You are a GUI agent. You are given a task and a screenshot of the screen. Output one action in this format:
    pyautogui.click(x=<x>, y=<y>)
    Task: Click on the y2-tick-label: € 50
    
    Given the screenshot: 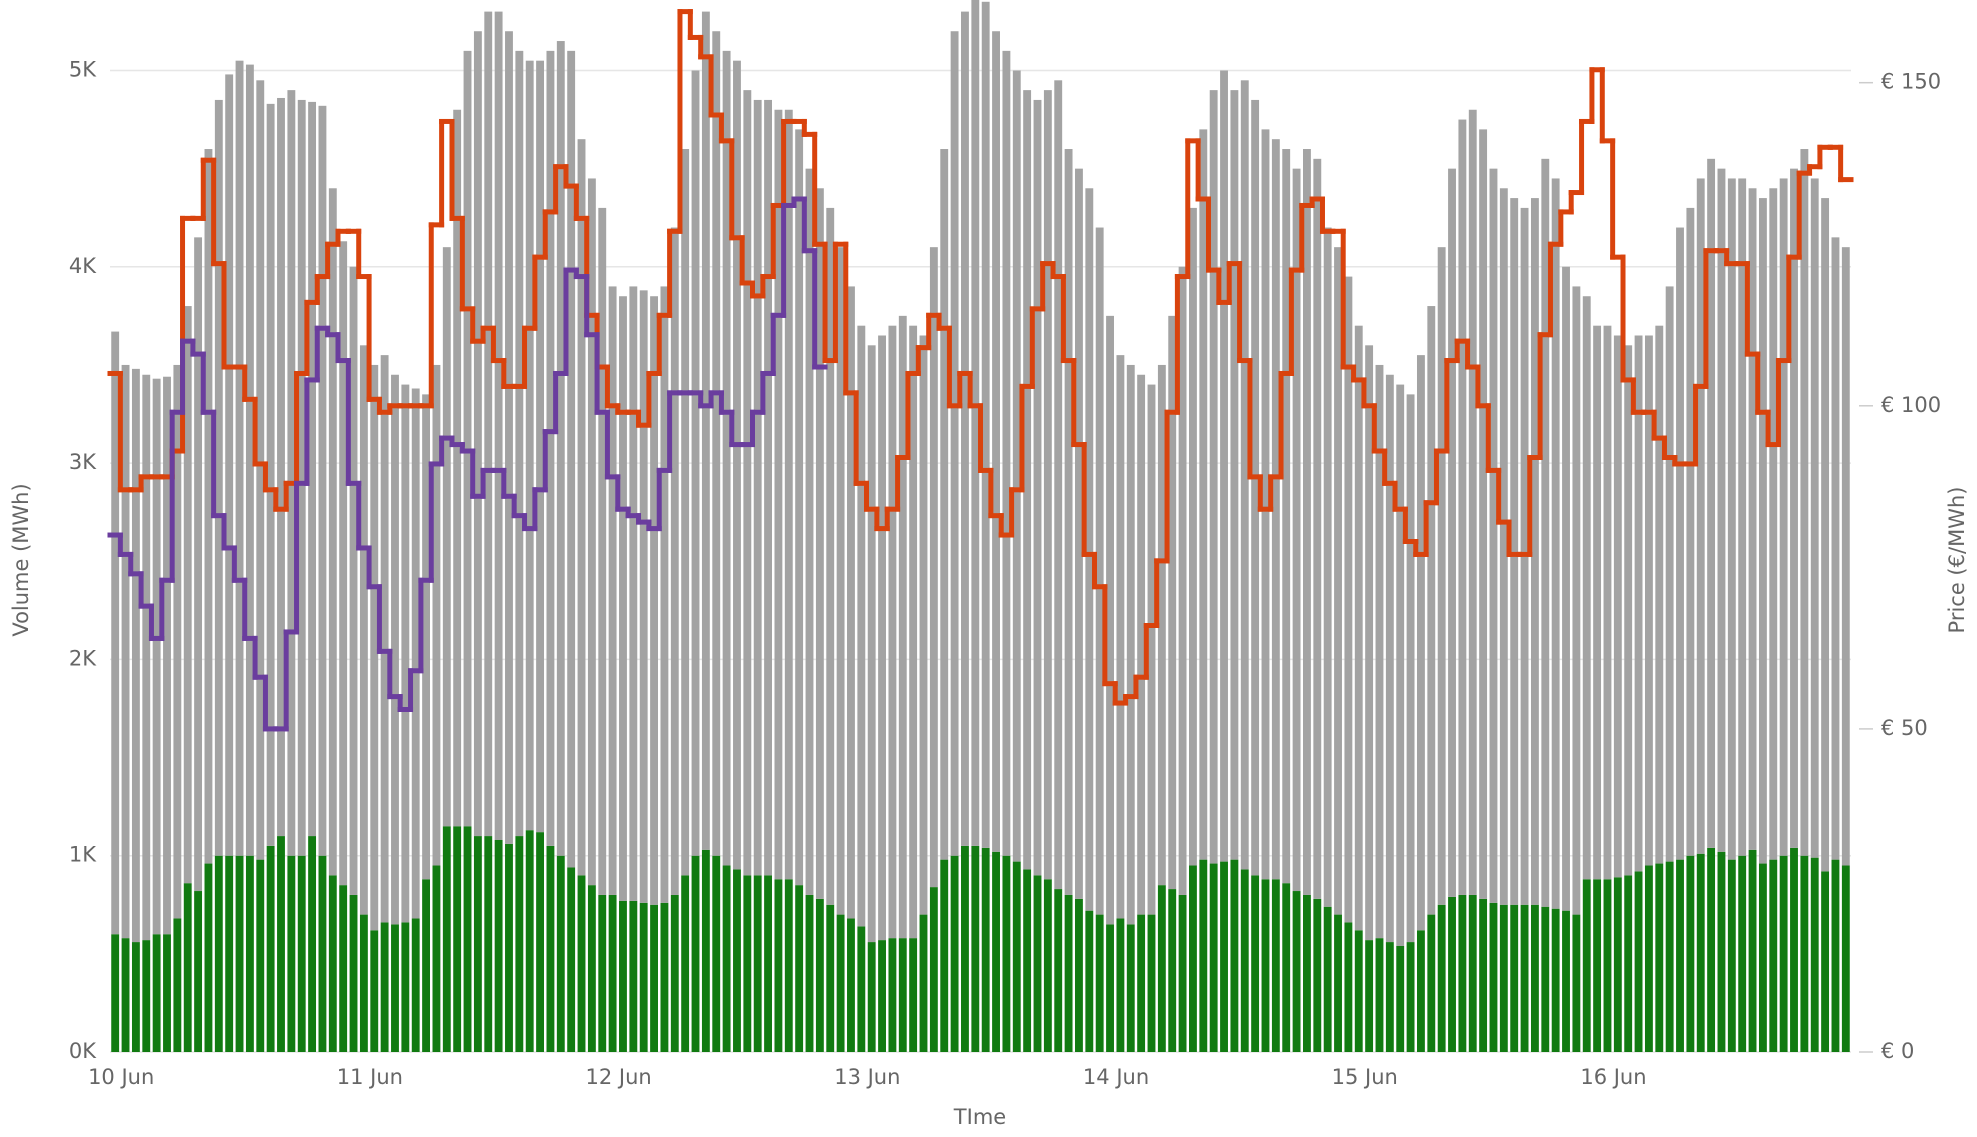 What is the action you would take?
    pyautogui.click(x=1904, y=728)
    